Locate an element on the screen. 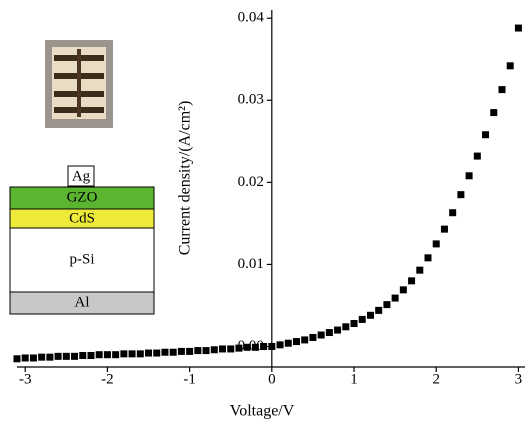  layer-label: Al is located at coordinates (82, 302).